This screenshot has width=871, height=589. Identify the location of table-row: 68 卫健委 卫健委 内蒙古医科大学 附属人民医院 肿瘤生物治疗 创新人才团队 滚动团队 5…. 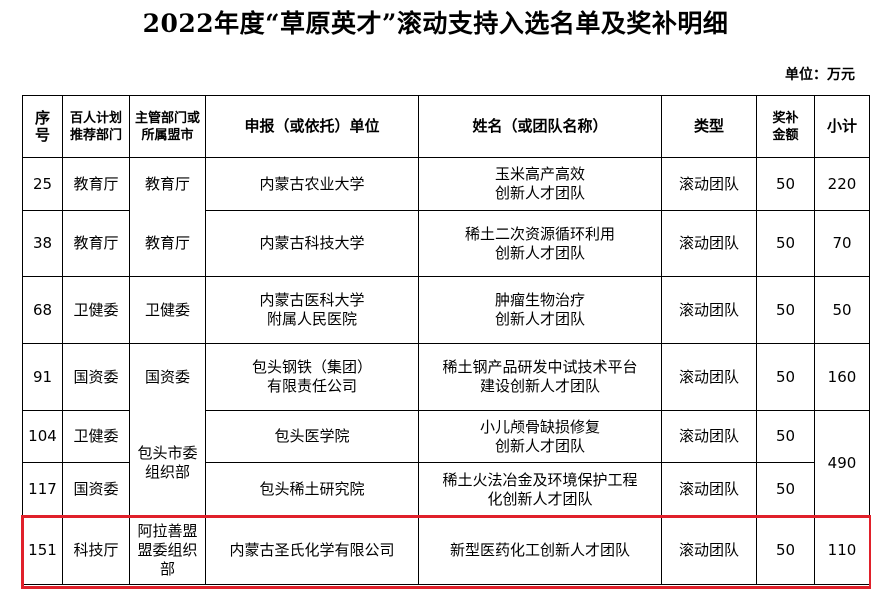
(446, 310).